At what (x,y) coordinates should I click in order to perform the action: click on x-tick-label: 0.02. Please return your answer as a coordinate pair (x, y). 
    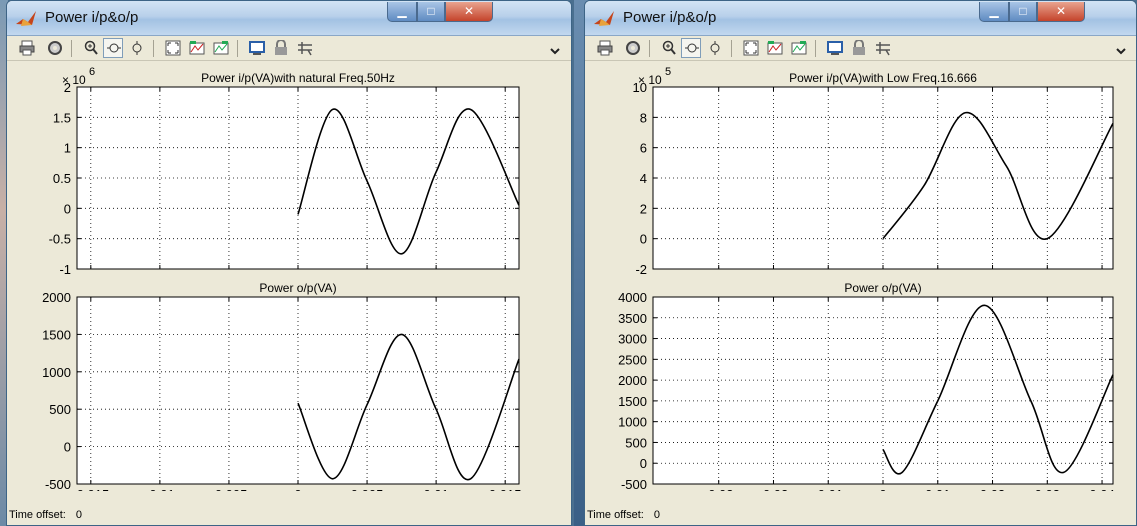
    Looking at the image, I should click on (992, 489).